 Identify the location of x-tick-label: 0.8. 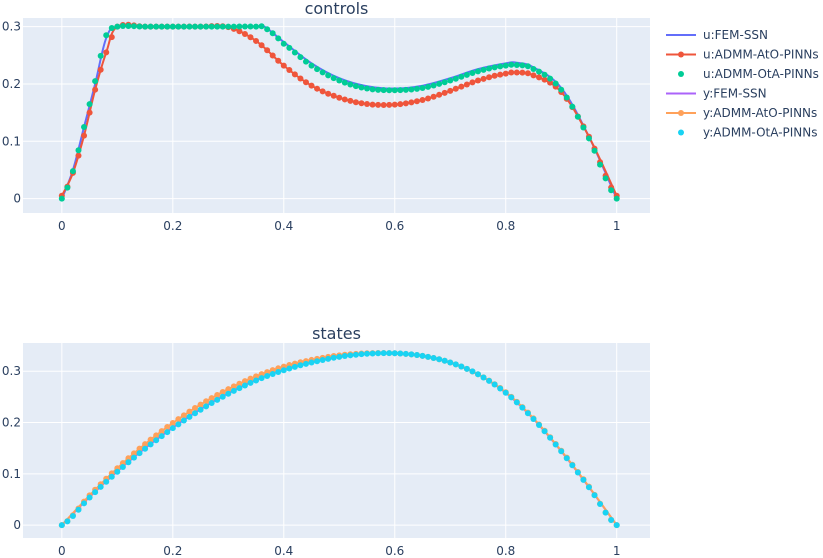
(505, 551).